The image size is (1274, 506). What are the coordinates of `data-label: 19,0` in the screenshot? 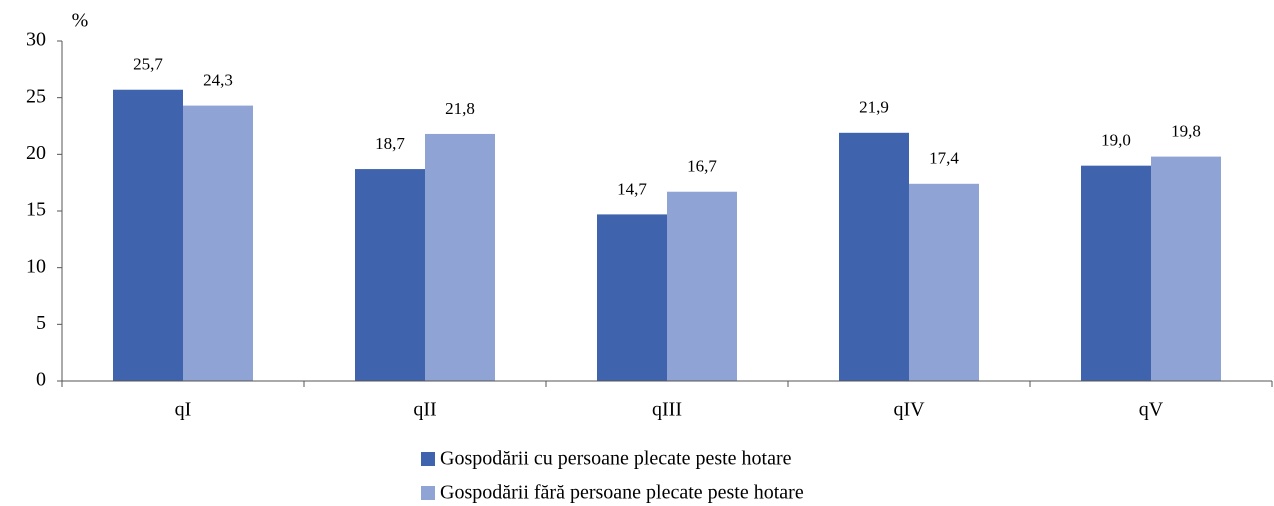 It's located at (1116, 140).